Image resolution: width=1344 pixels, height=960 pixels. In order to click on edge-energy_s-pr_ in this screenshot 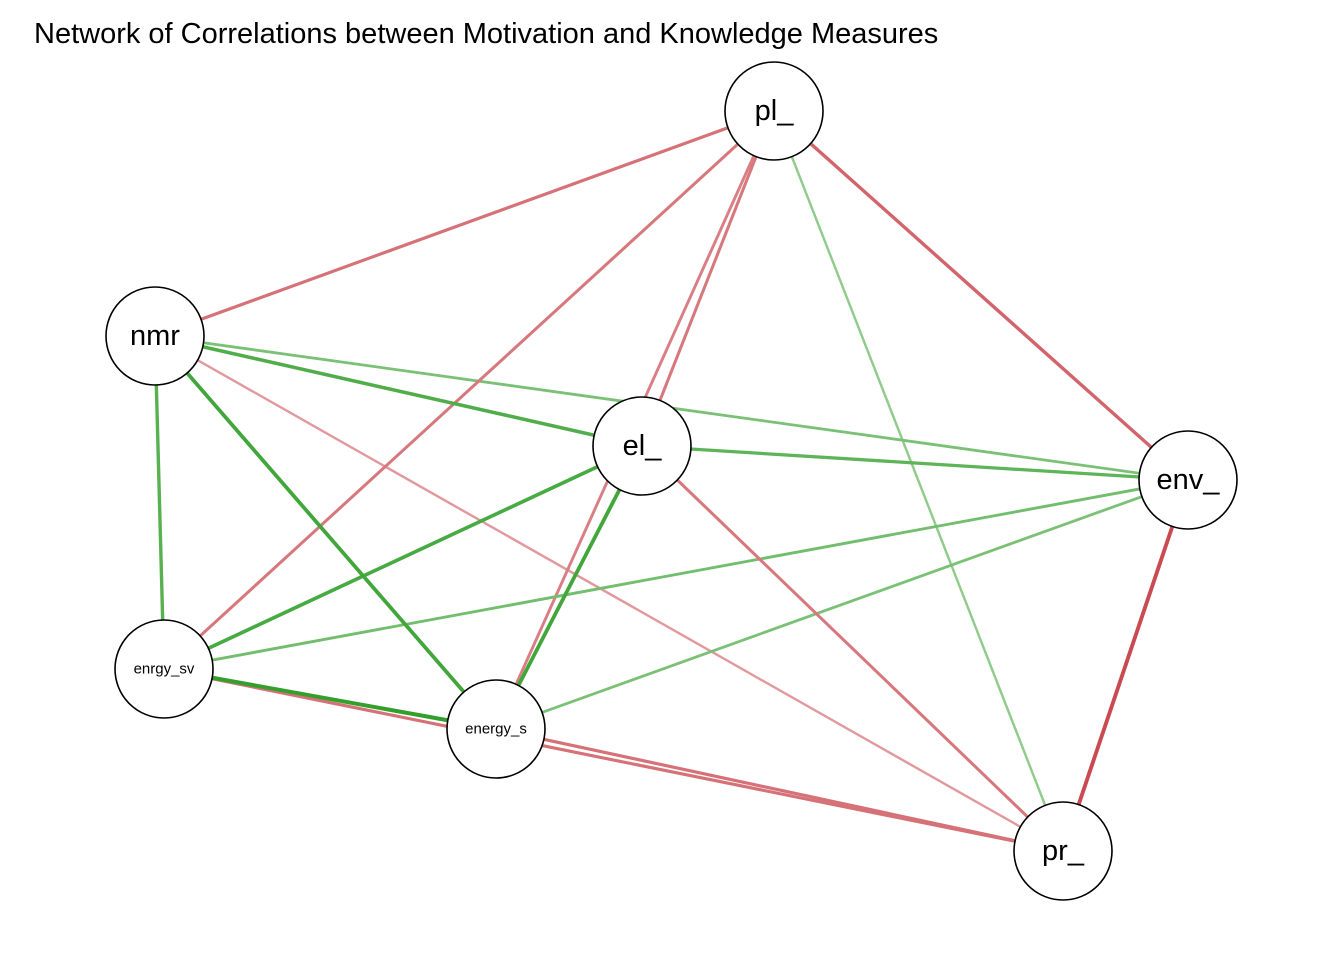, I will do `click(779, 790)`.